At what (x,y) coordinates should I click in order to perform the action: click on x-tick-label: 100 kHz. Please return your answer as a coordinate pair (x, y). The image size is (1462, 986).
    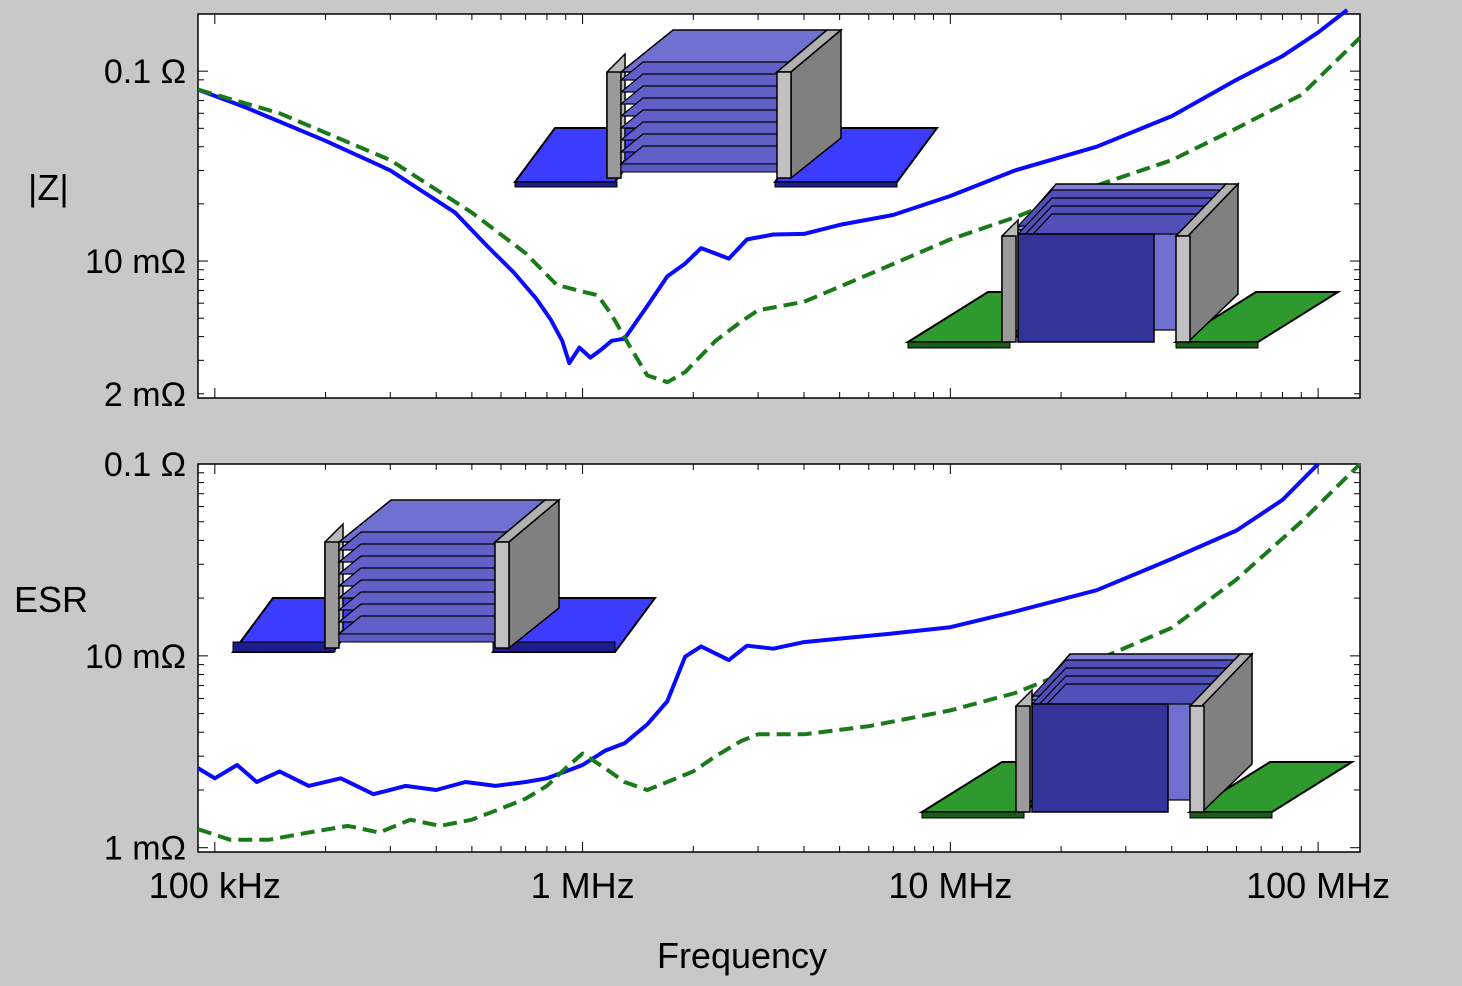
    Looking at the image, I should click on (215, 885).